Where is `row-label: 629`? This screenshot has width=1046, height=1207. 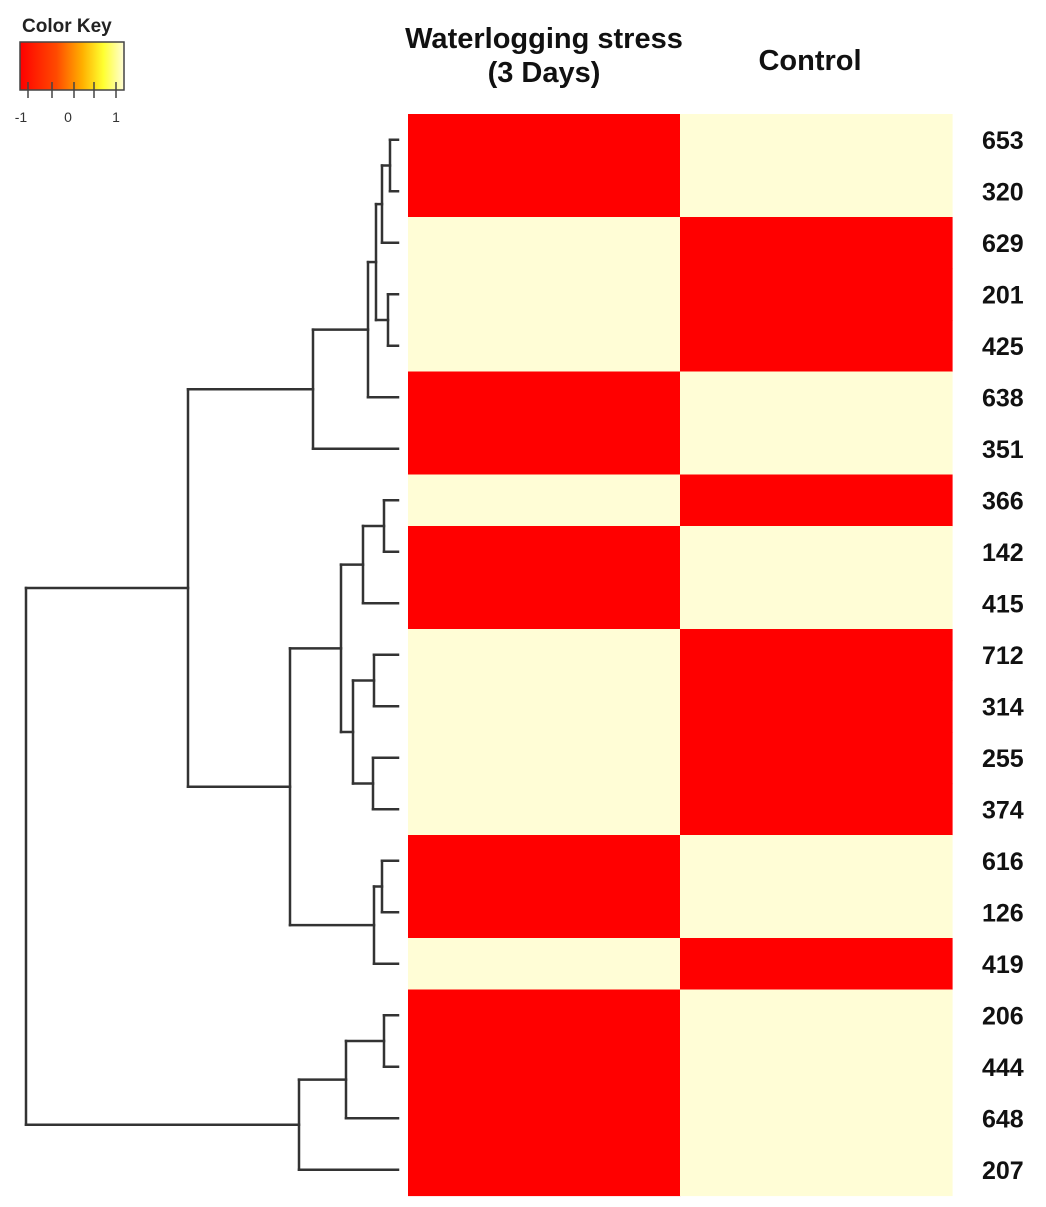
row-label: 629 is located at coordinates (1003, 244).